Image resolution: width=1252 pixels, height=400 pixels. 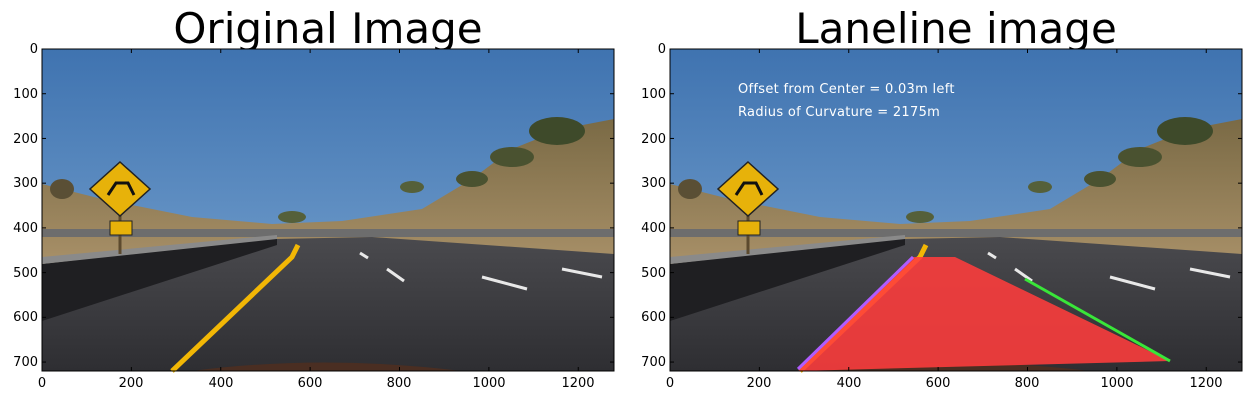 I want to click on x-tick-labels-original: 0 200 400 600 800 1000 1200, so click(x=316, y=383).